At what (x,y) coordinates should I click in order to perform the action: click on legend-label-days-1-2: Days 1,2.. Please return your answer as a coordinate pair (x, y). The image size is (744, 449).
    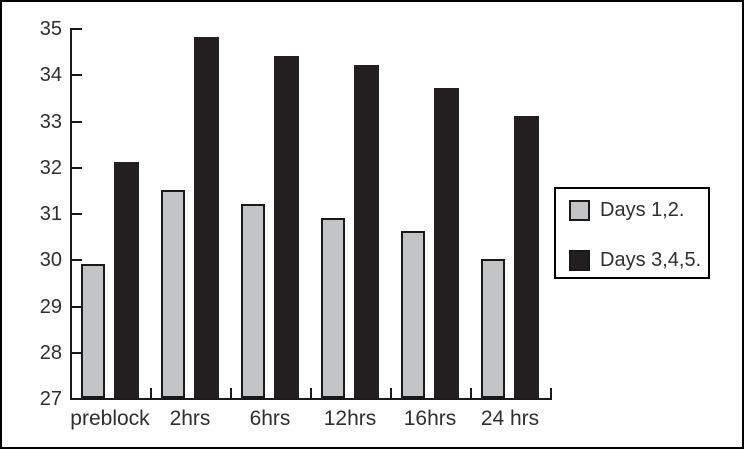
    Looking at the image, I should click on (642, 209).